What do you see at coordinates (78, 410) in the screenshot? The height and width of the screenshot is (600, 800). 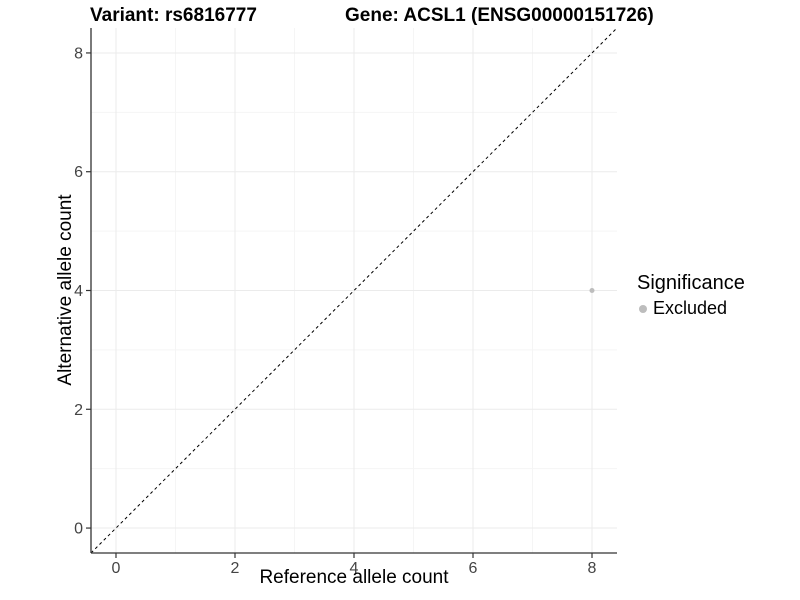 I see `y-tick-label: 2` at bounding box center [78, 410].